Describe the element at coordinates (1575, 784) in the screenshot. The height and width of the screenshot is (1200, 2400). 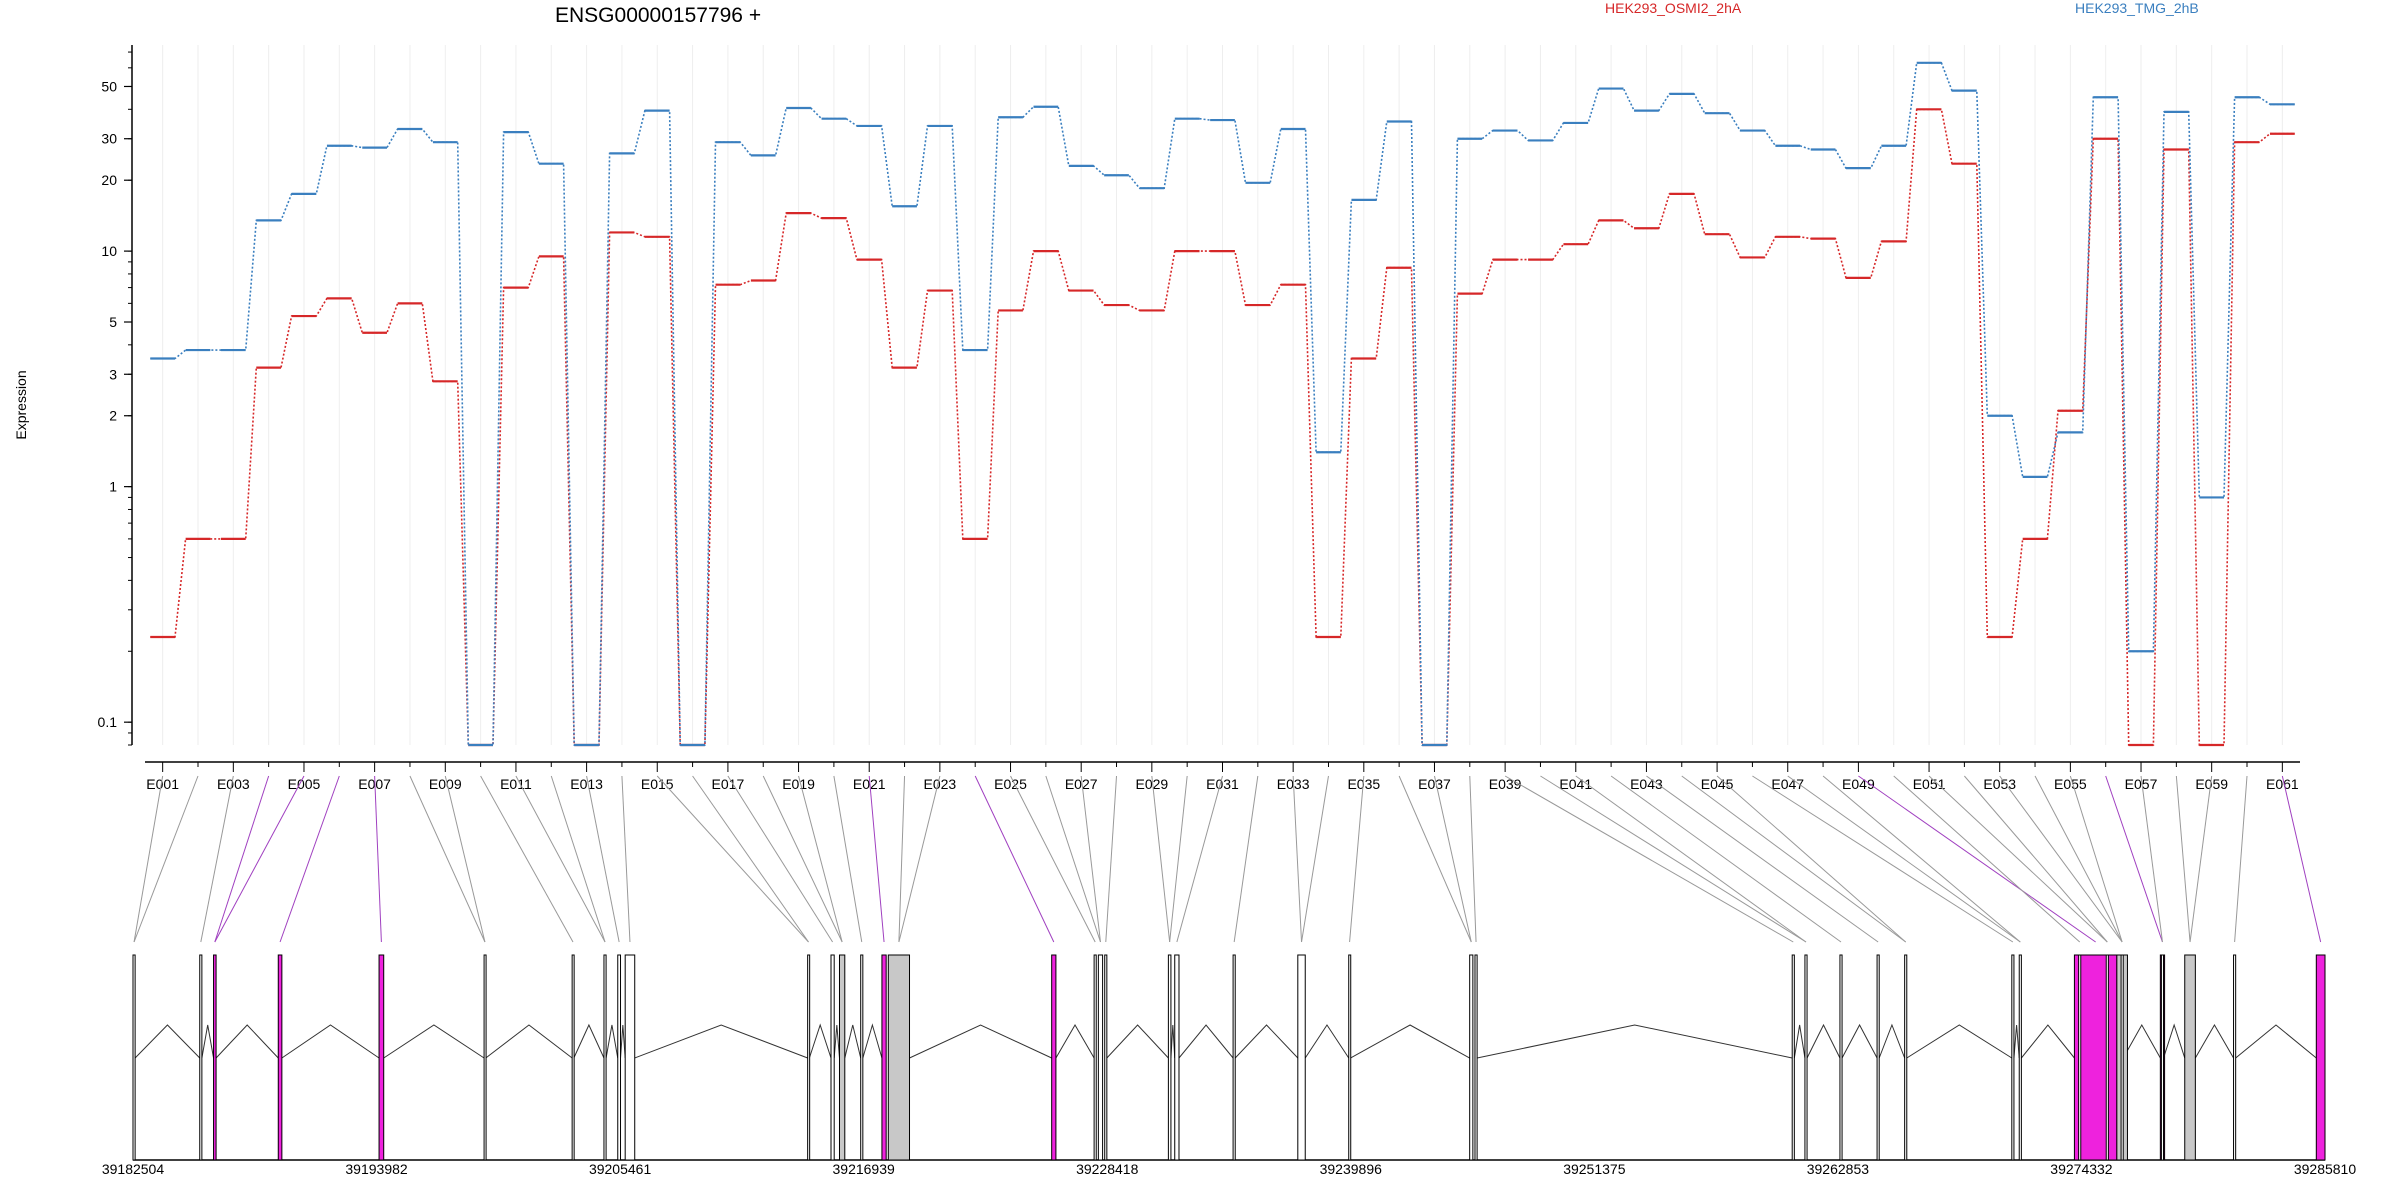
I see `x-tick-label: E041` at that location.